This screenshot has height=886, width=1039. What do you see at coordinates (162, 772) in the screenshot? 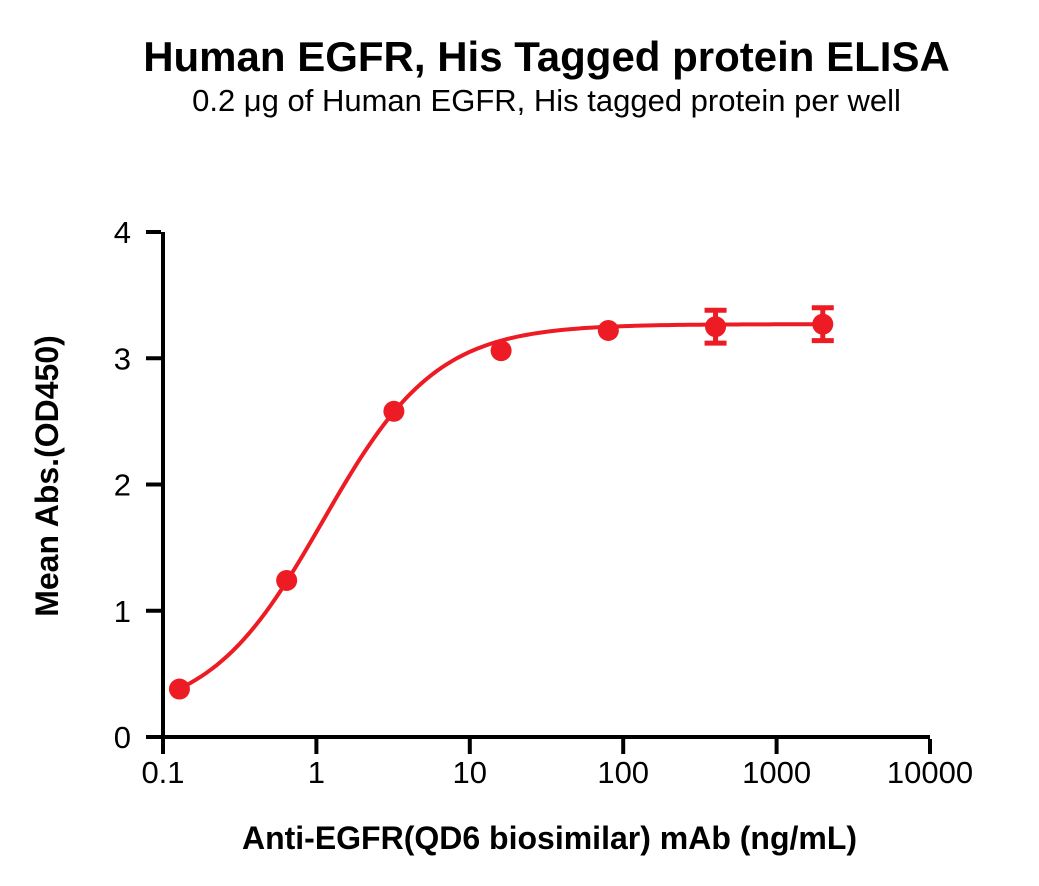
I see `x-tick-label: 0.1` at bounding box center [162, 772].